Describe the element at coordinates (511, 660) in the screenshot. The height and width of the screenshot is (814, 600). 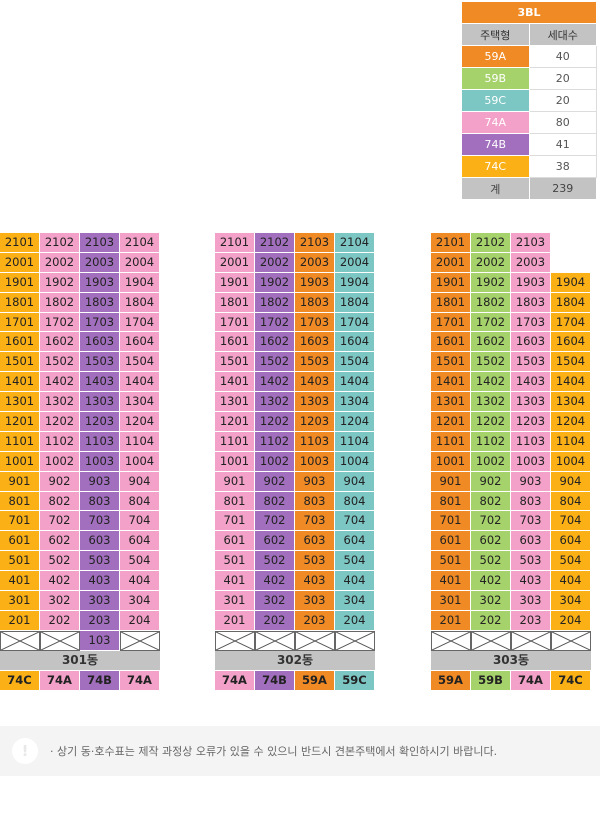
I see `building-name-label: 303동` at that location.